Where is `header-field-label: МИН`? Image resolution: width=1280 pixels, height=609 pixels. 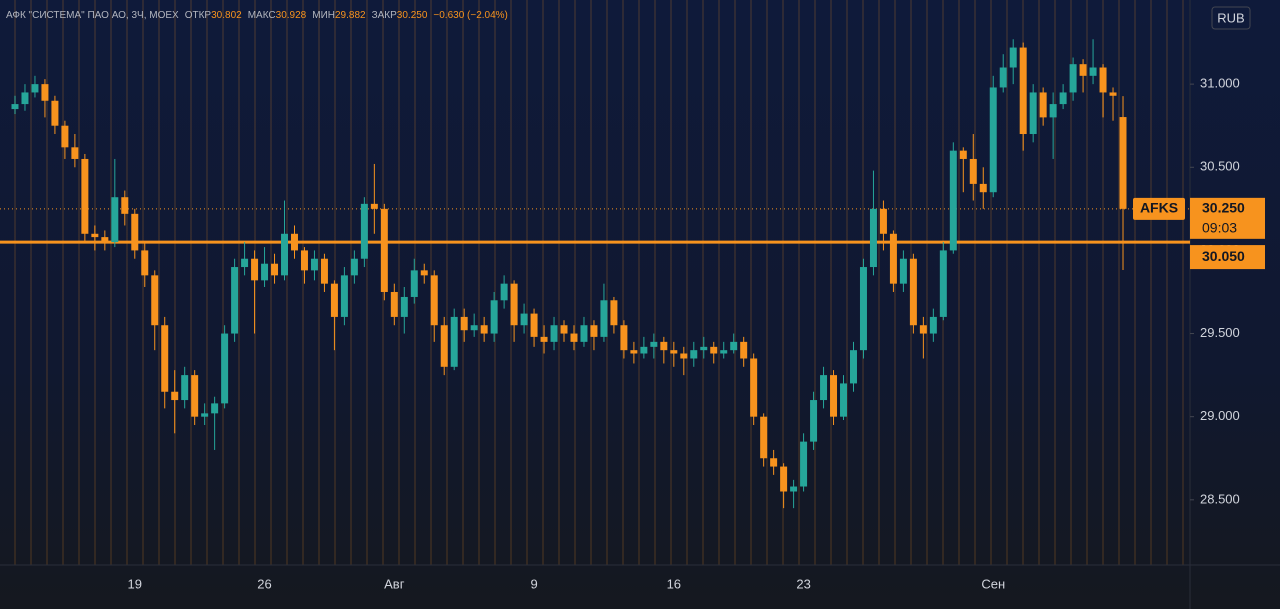 header-field-label: МИН is located at coordinates (323, 15).